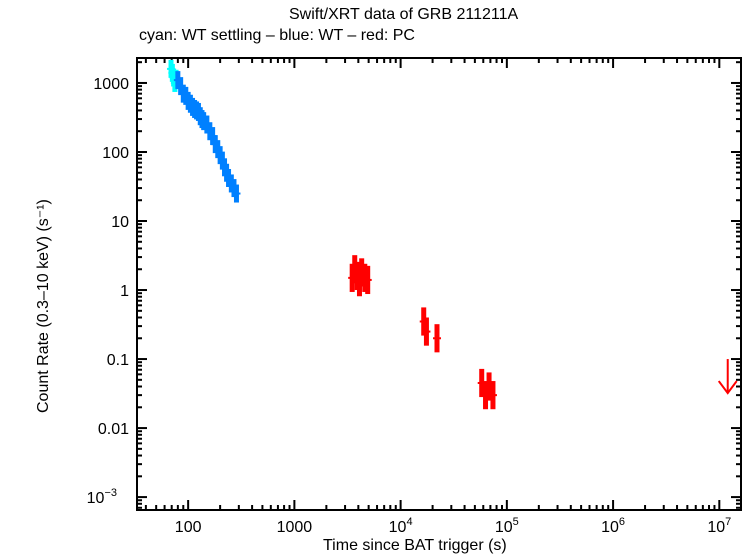 The width and height of the screenshot is (746, 558). I want to click on x-tick-label: 10⁵, so click(507, 526).